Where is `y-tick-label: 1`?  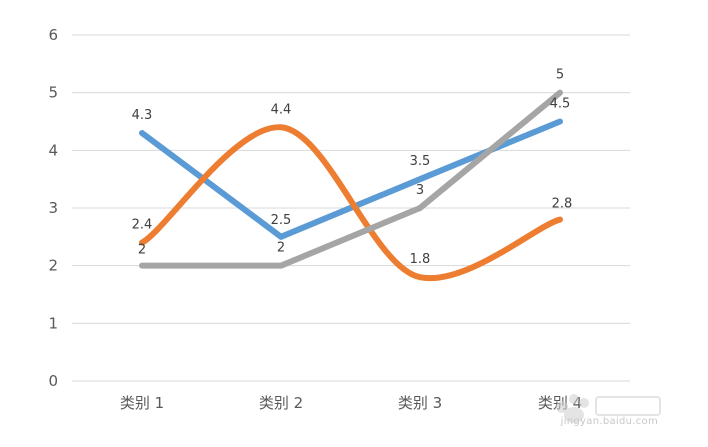 y-tick-label: 1 is located at coordinates (53, 323).